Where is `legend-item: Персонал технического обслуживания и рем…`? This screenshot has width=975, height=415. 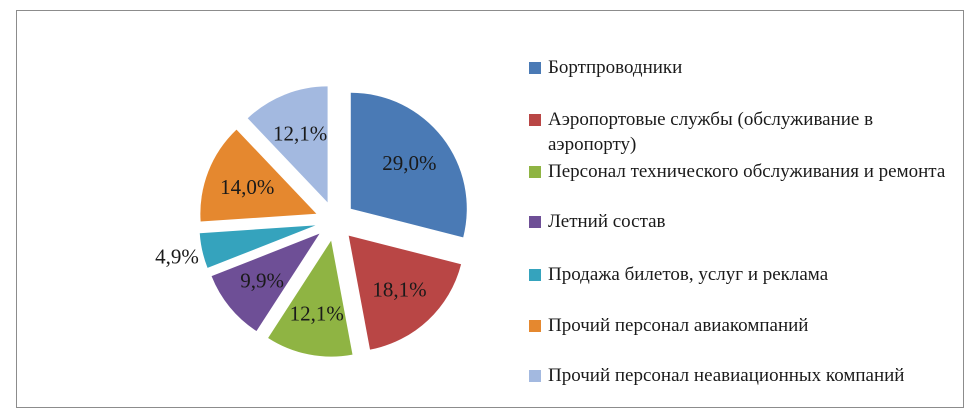 legend-item: Персонал технического обслуживания и рем… is located at coordinates (744, 171).